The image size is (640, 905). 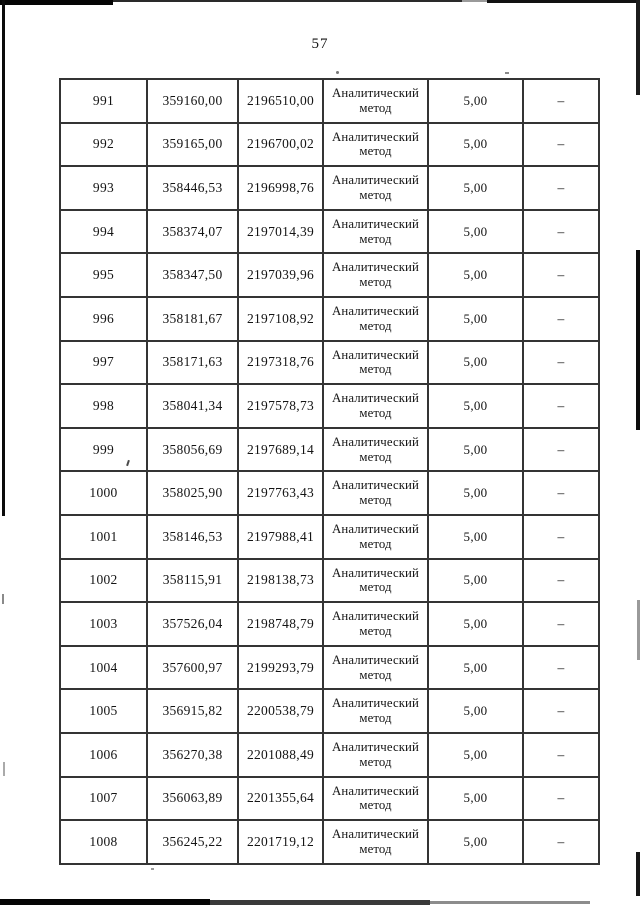 What do you see at coordinates (192, 188) in the screenshot?
I see `coordinate-x-cell: 358446,53` at bounding box center [192, 188].